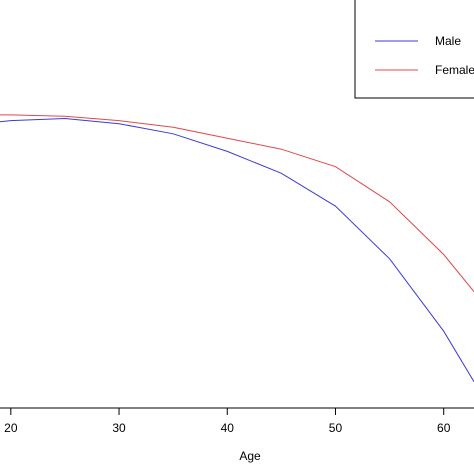 The height and width of the screenshot is (474, 474). Describe the element at coordinates (448, 41) in the screenshot. I see `legend-label-male: Male` at that location.